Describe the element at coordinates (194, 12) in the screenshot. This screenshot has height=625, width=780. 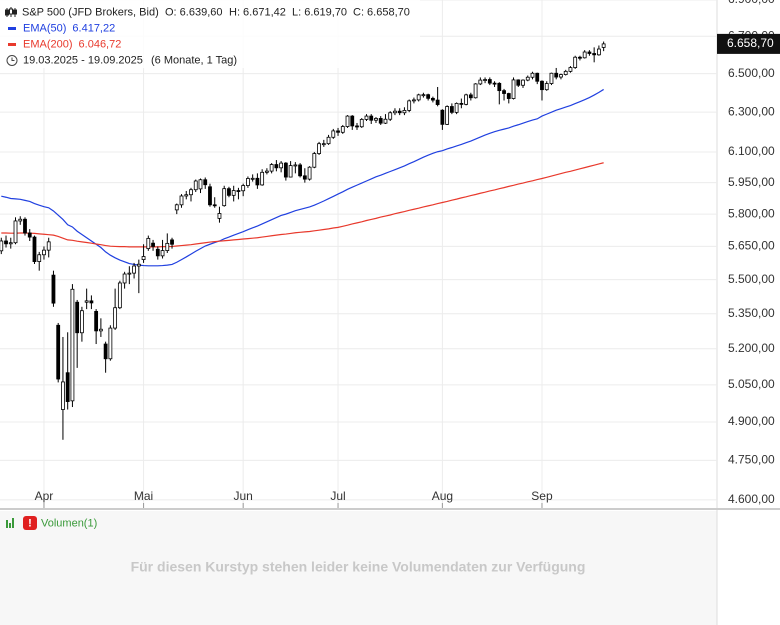
I see `ohlc-open: O: 6.639,60` at that location.